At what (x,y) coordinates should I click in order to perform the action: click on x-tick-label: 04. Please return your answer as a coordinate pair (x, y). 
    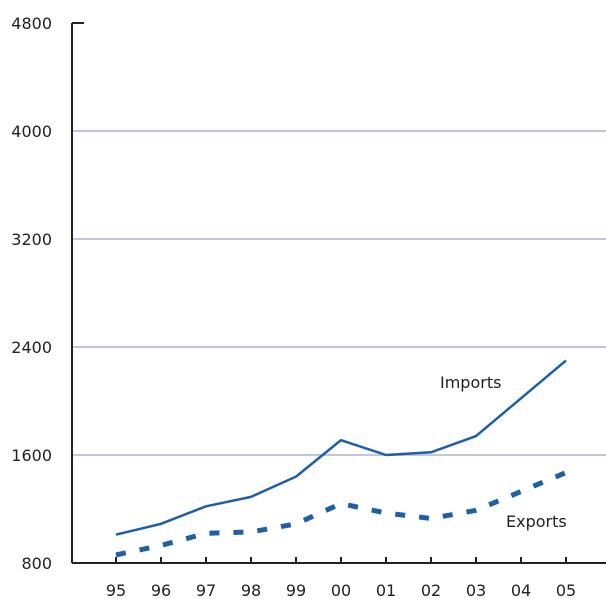
    Looking at the image, I should click on (521, 590).